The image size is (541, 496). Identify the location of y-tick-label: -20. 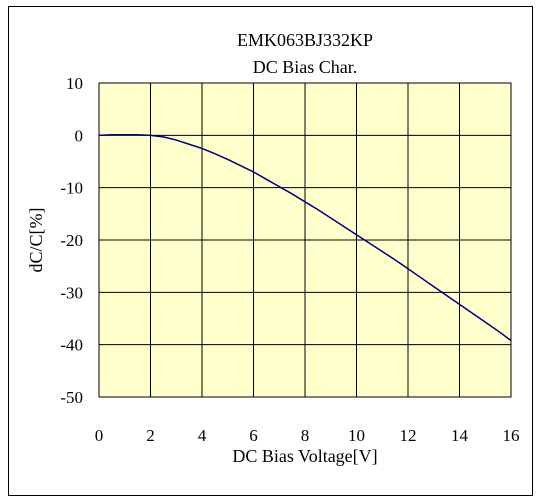
(71, 240).